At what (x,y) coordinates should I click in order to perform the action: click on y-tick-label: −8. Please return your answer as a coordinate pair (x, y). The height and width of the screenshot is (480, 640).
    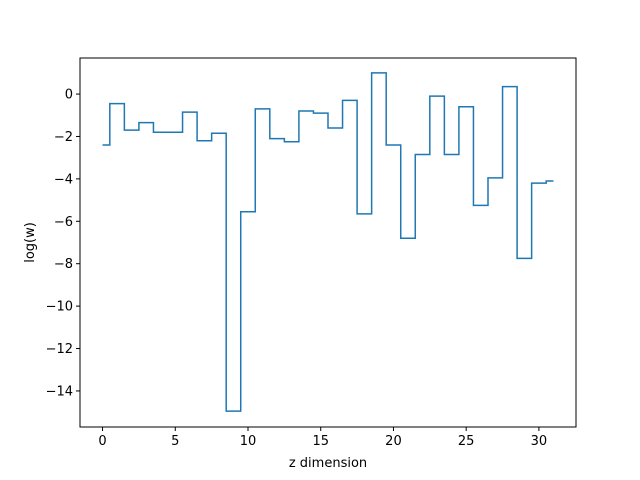
    Looking at the image, I should click on (63, 264).